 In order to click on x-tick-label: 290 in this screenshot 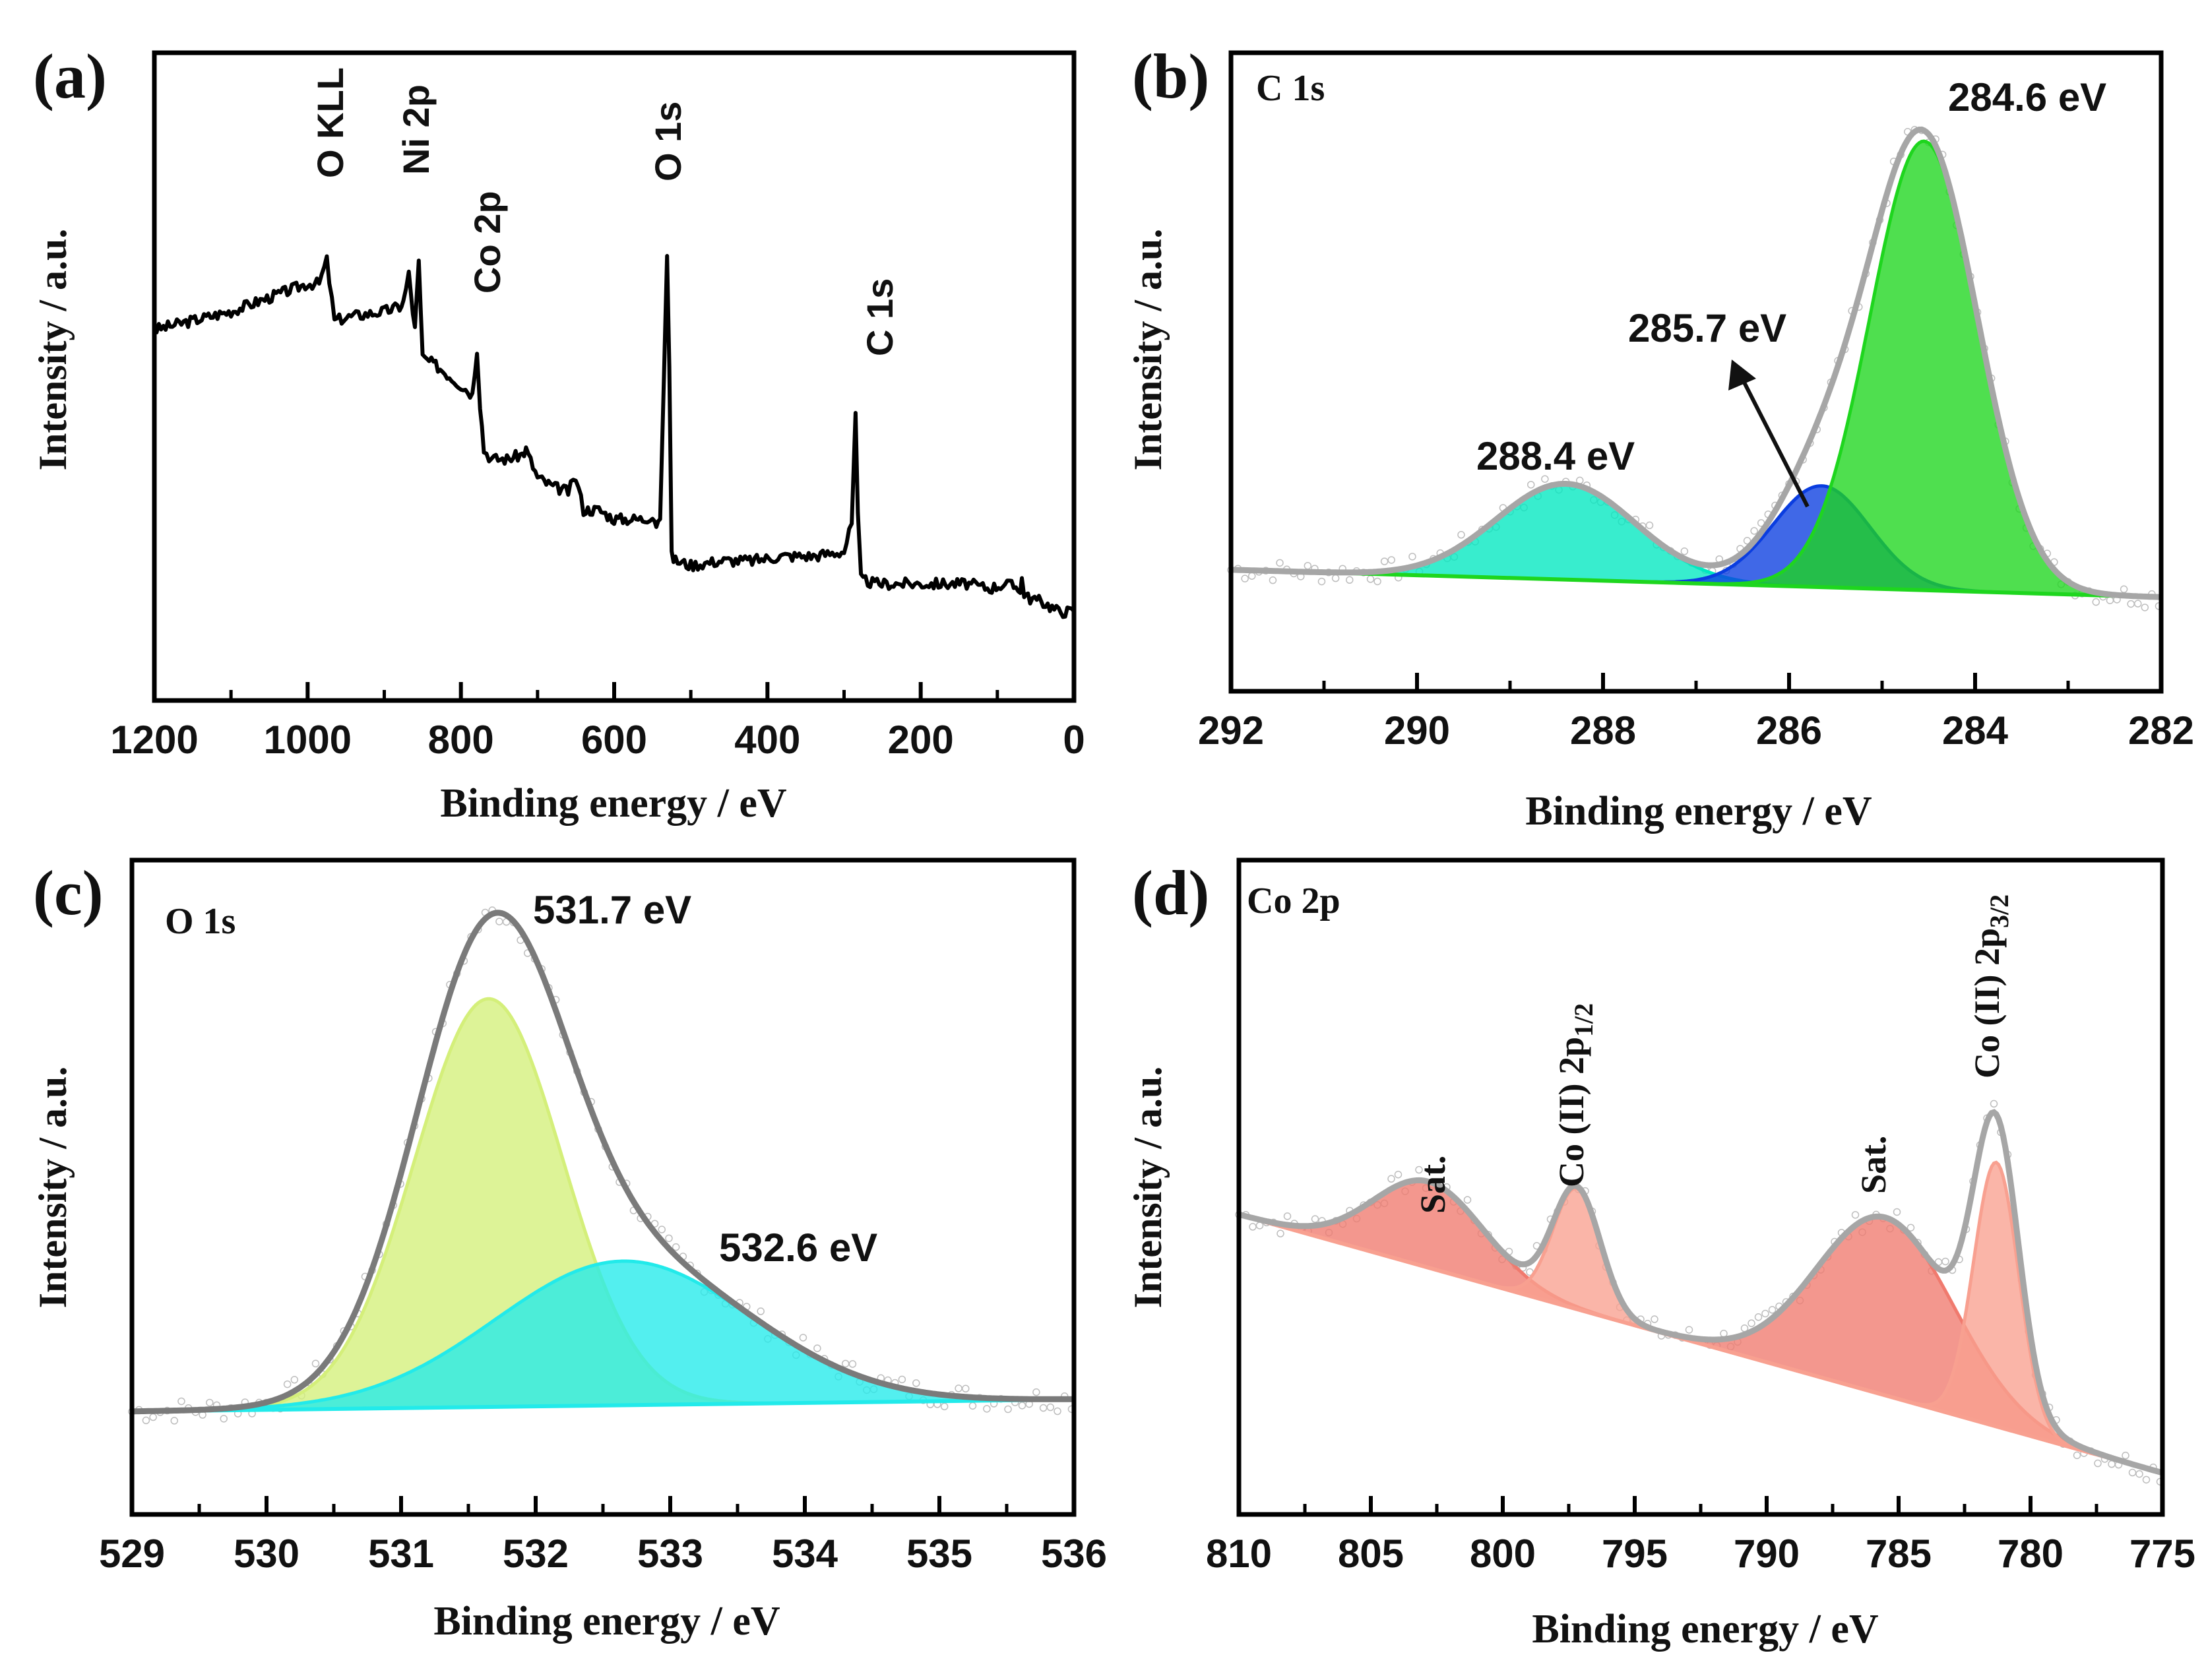, I will do `click(1417, 730)`.